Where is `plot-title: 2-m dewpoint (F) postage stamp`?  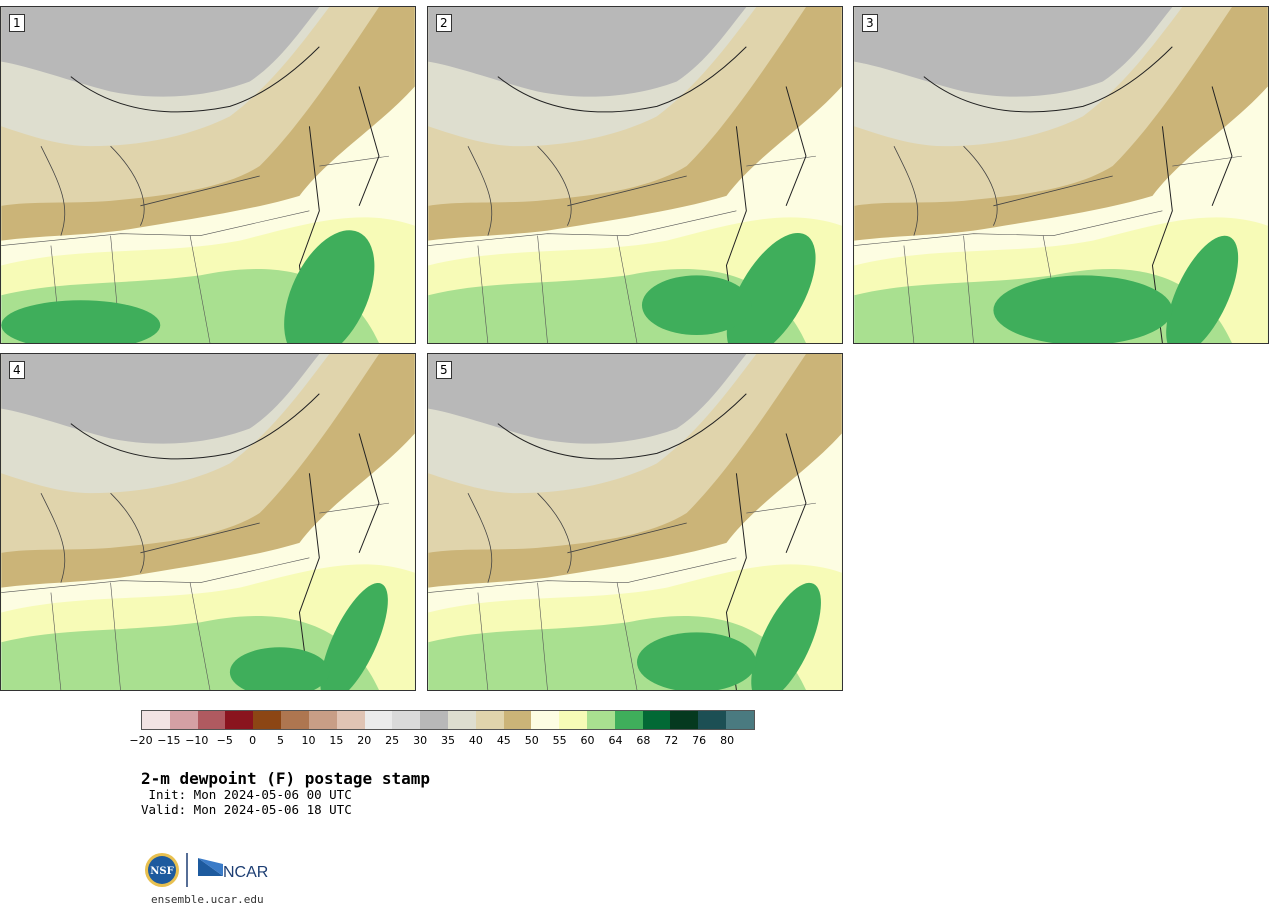 plot-title: 2-m dewpoint (F) postage stamp is located at coordinates (285, 778).